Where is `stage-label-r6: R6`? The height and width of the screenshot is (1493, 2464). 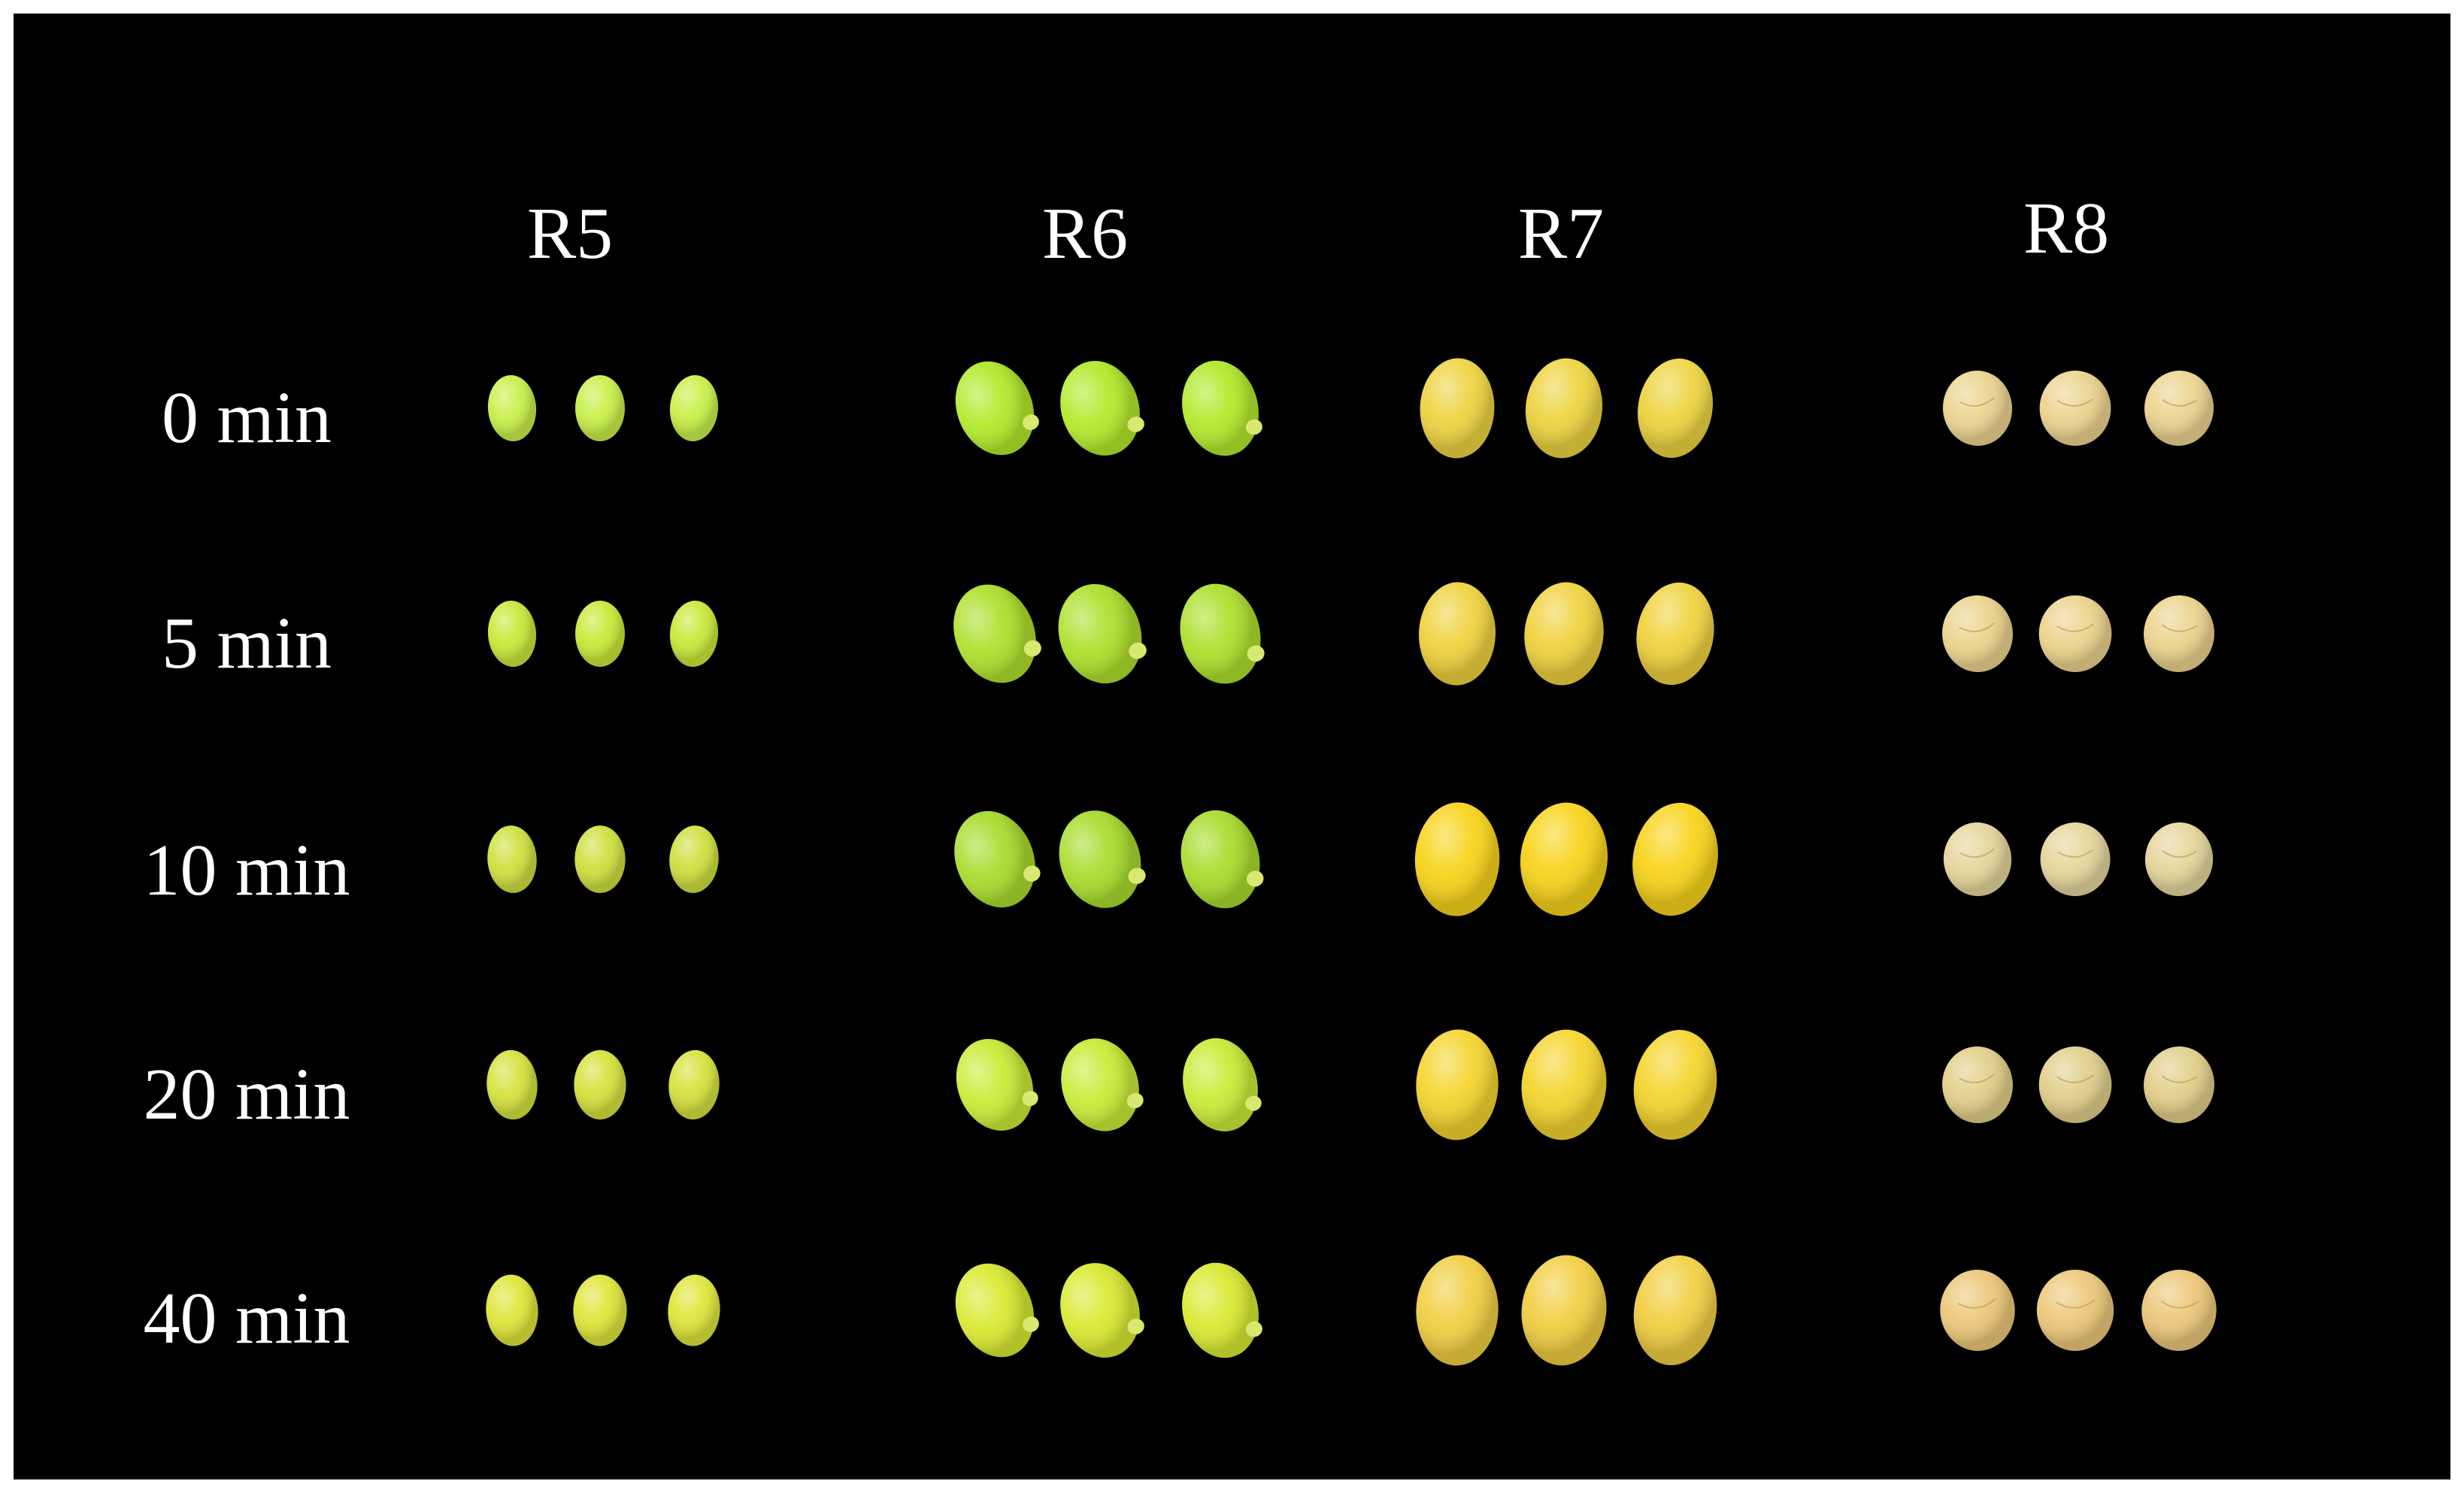 stage-label-r6: R6 is located at coordinates (1085, 234).